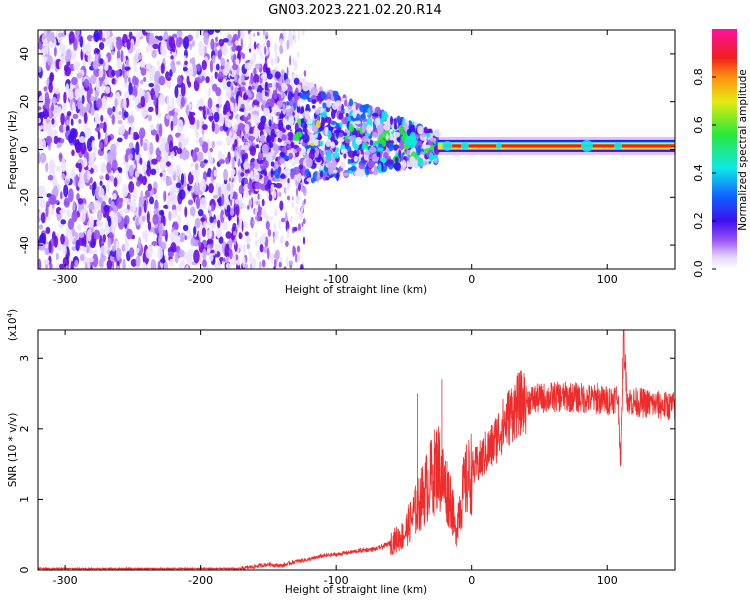 This screenshot has width=750, height=600. I want to click on band-bulge, so click(586, 145).